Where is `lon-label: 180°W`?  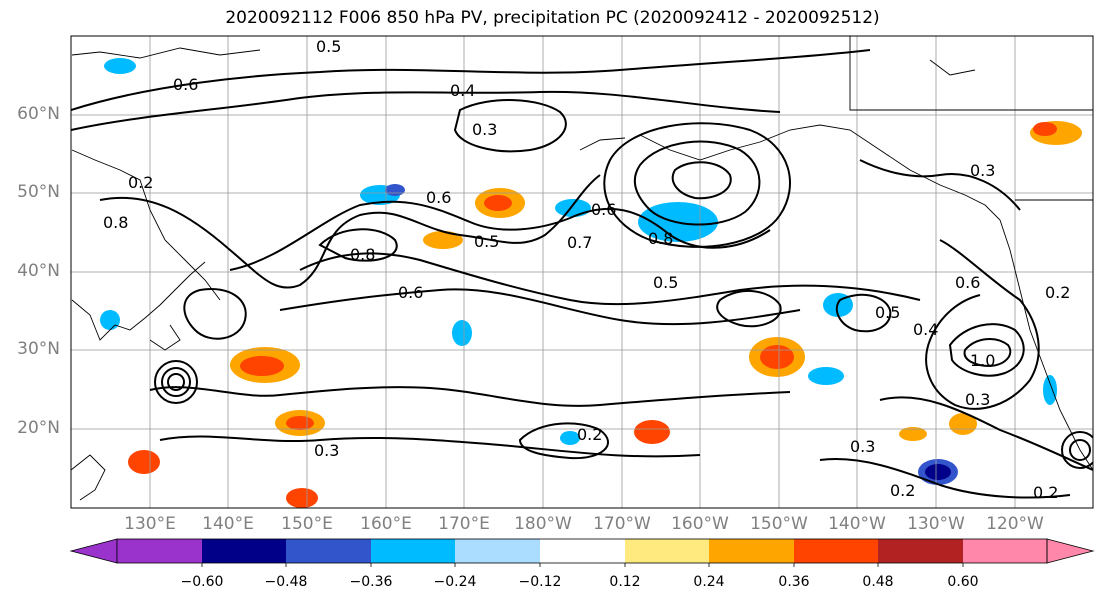
lon-label: 180°W is located at coordinates (543, 524).